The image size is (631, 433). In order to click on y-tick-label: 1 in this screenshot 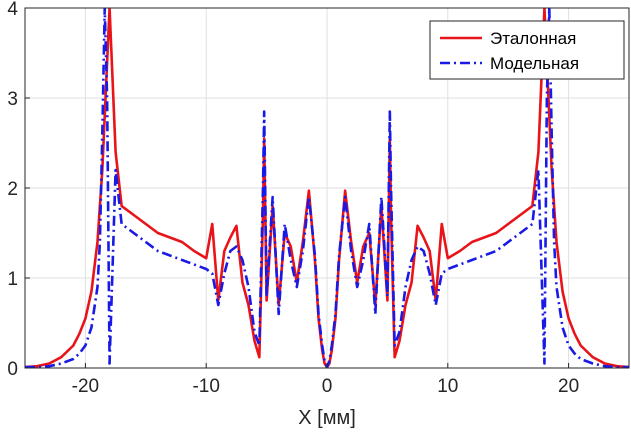, I will do `click(12, 279)`.